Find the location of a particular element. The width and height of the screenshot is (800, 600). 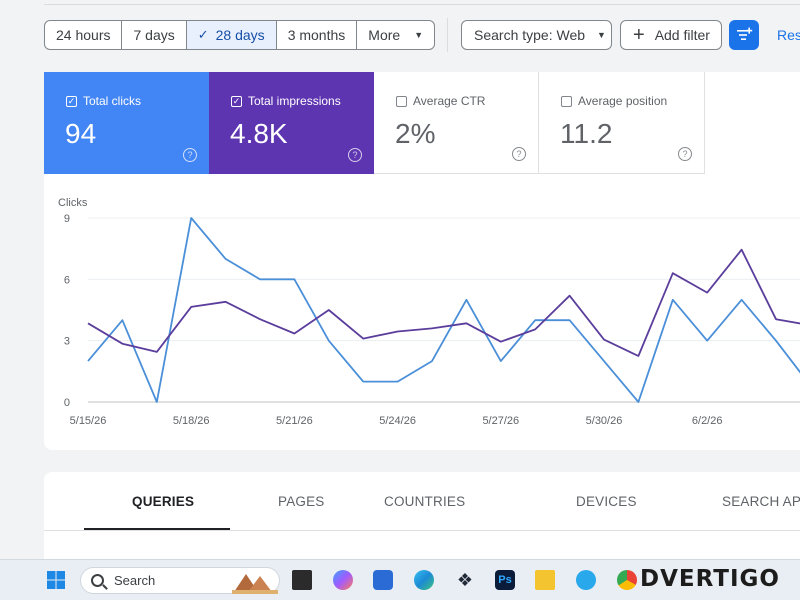

range-label: 24 hours is located at coordinates (83, 35).